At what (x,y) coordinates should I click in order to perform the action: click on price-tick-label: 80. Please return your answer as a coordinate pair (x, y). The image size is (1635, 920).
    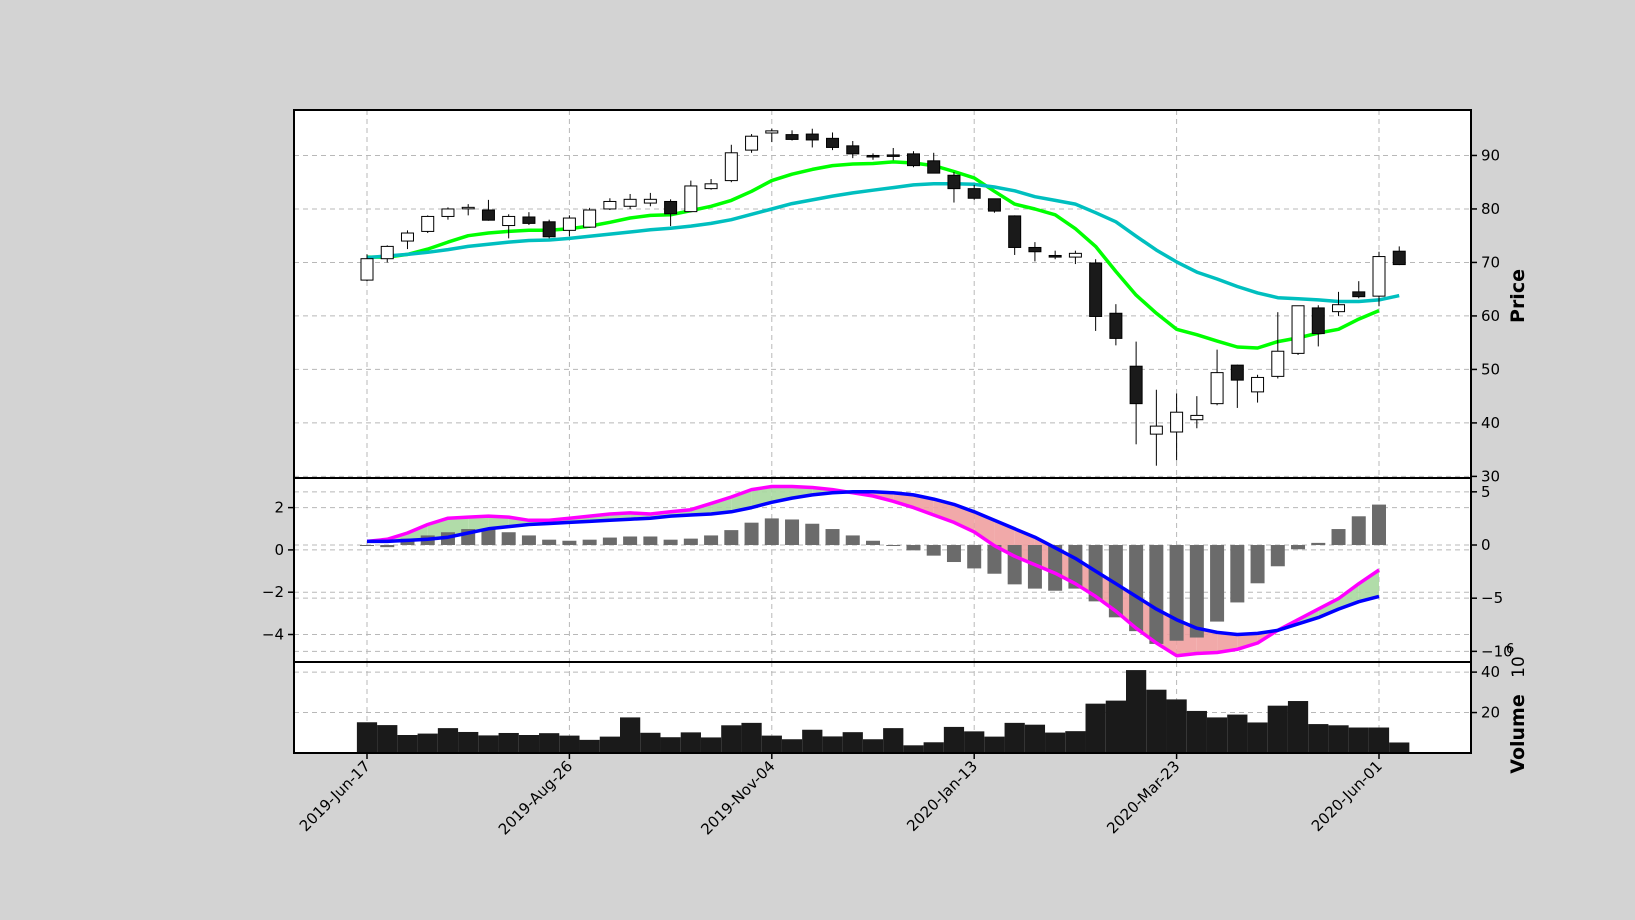
    Looking at the image, I should click on (1490, 209).